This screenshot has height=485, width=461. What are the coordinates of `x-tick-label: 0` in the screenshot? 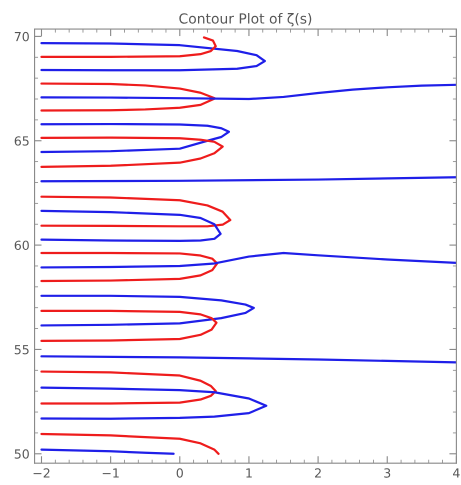 It's located at (179, 473).